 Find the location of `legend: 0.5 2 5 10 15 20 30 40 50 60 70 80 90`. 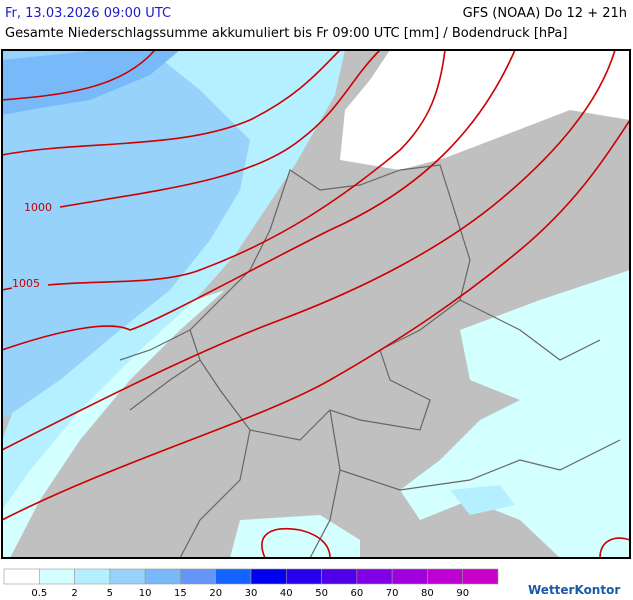

legend: 0.5 2 5 10 15 20 30 40 50 60 70 80 90 is located at coordinates (251, 583).